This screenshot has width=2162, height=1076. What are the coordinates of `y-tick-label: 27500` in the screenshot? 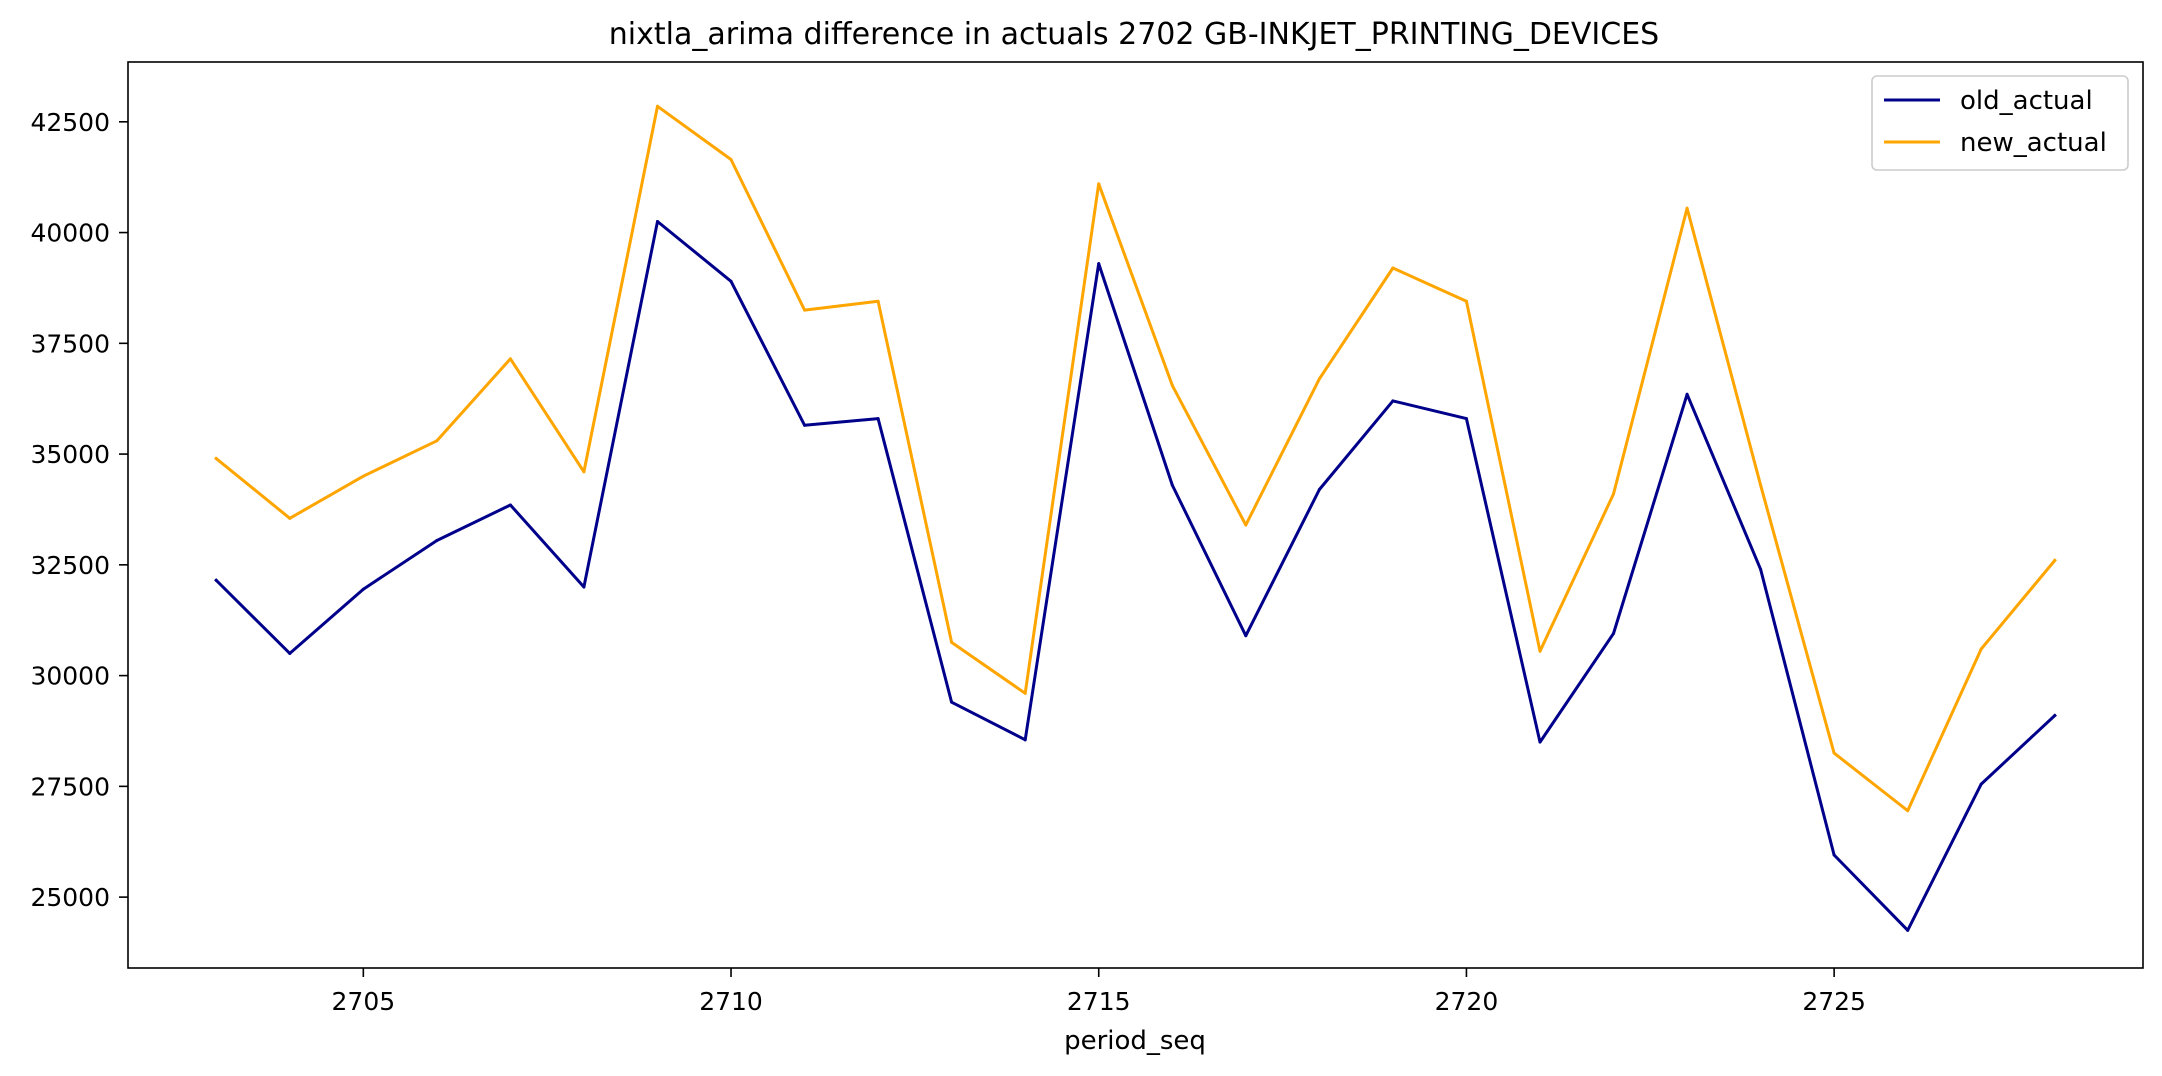 It's located at (70, 786).